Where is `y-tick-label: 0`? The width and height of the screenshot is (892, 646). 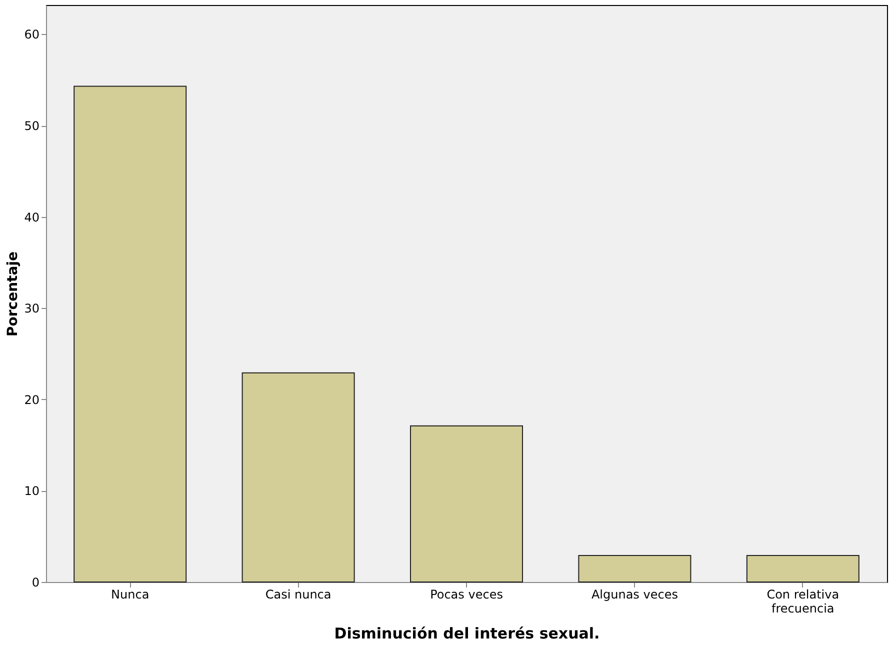 y-tick-label: 0 is located at coordinates (36, 583).